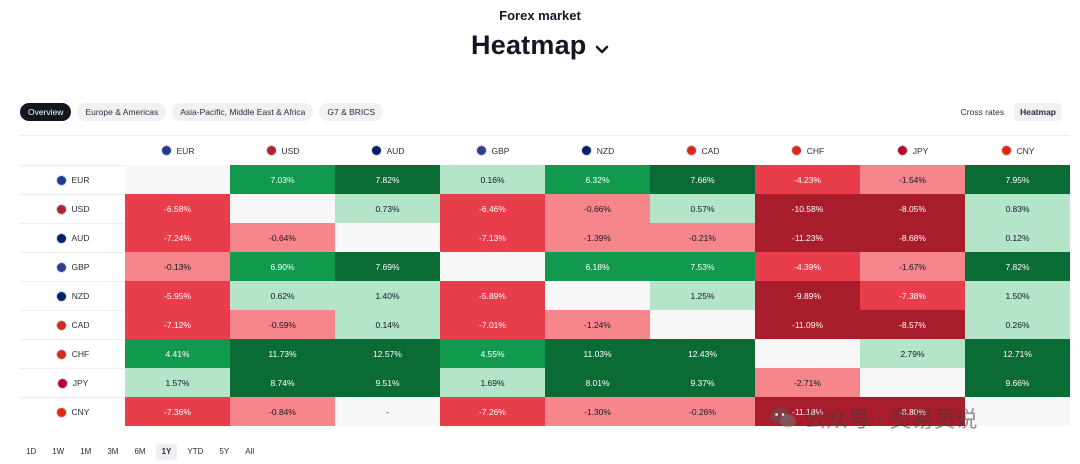 The image size is (1080, 464). What do you see at coordinates (72, 266) in the screenshot?
I see `row-header-gbp: GBP` at bounding box center [72, 266].